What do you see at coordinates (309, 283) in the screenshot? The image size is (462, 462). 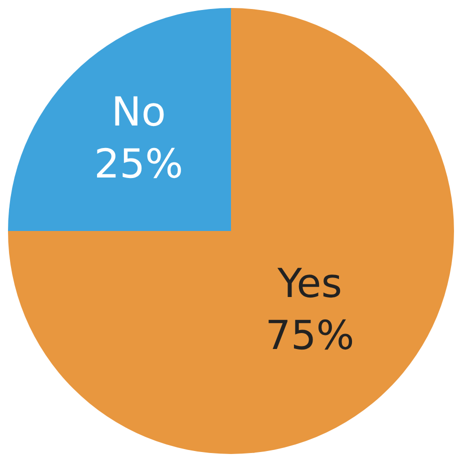 I see `slice-label: Yes` at bounding box center [309, 283].